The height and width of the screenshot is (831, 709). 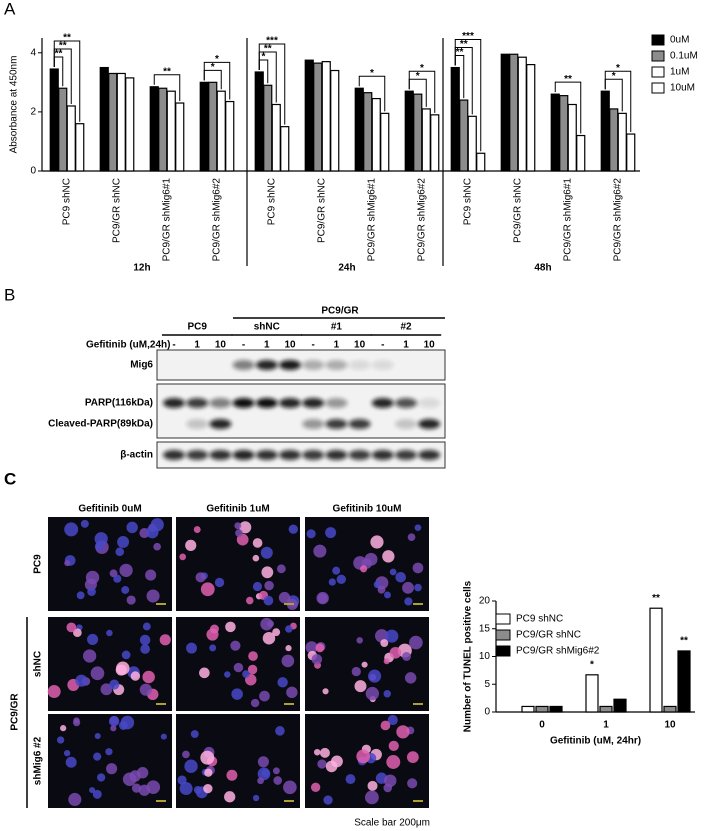 What do you see at coordinates (10, 9) in the screenshot?
I see `panel-label: A` at bounding box center [10, 9].